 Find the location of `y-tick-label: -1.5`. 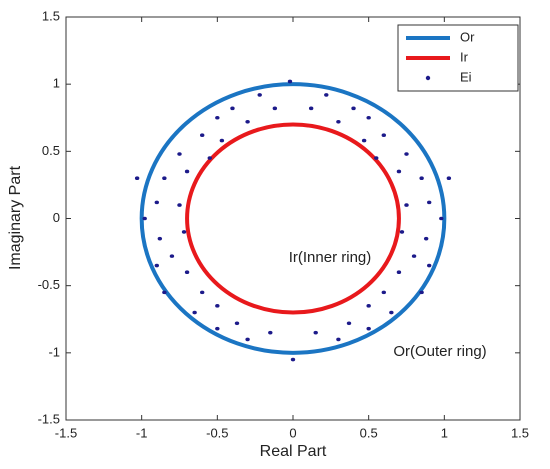

y-tick-label: -1.5 is located at coordinates (49, 418).